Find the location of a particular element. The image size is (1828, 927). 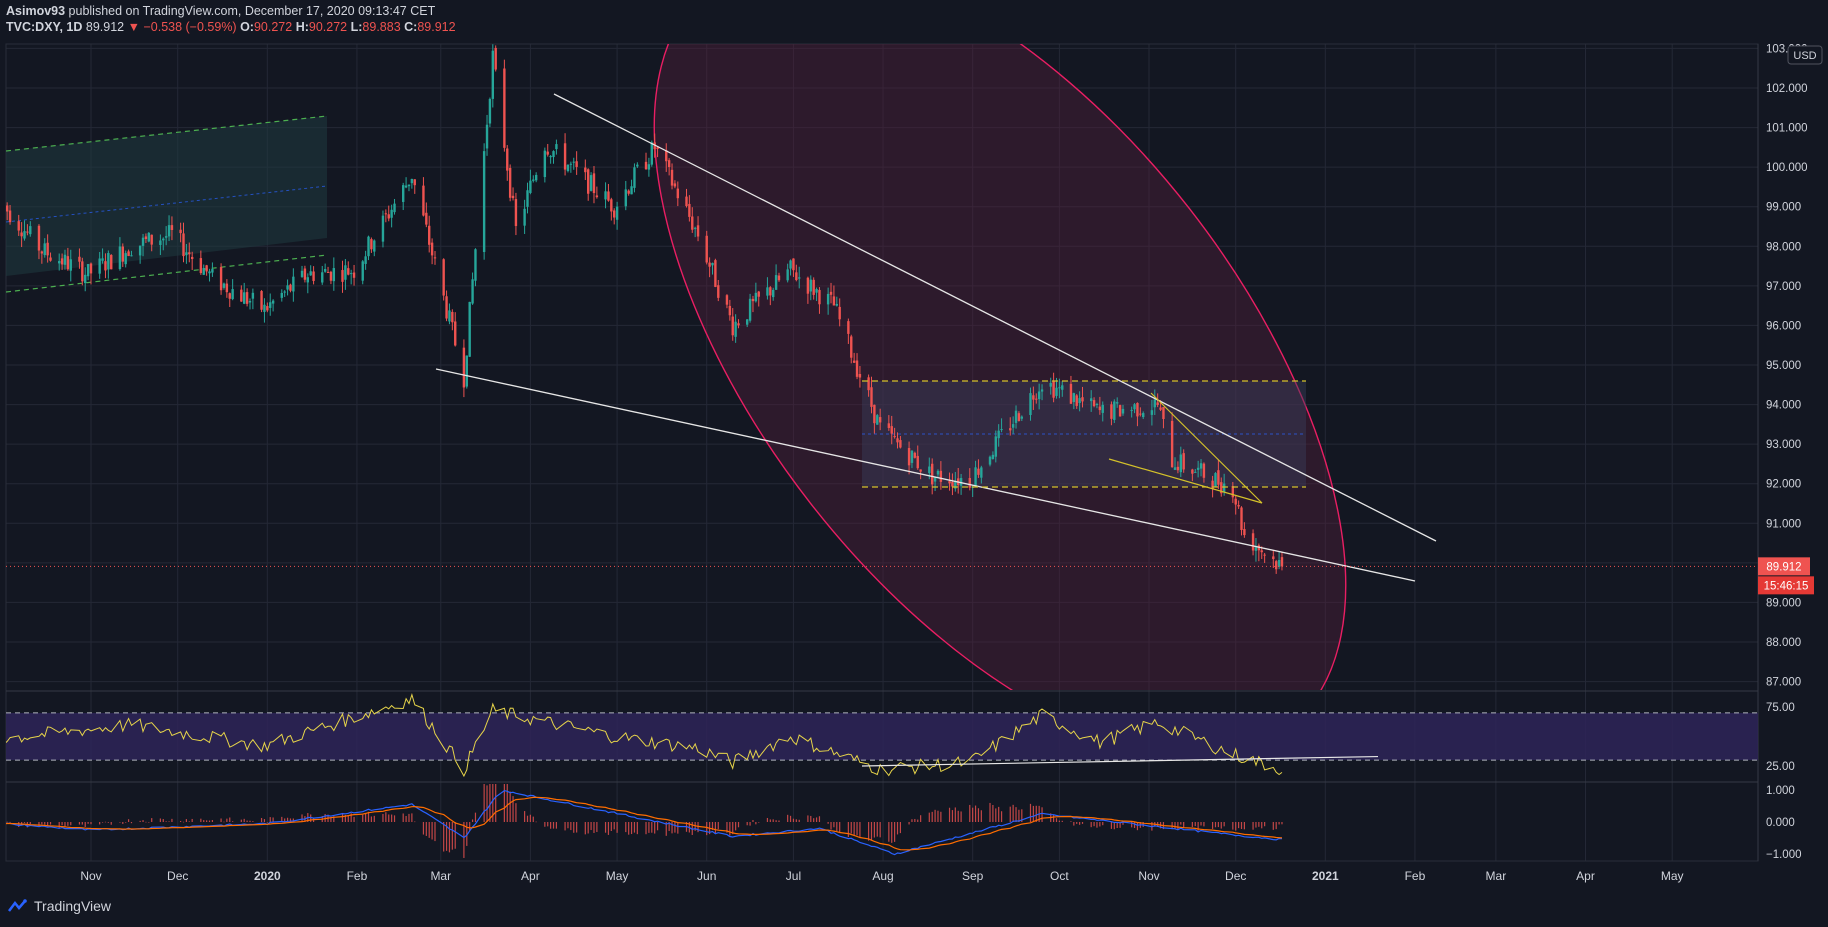

price-tick-label: 95.000 is located at coordinates (1783, 366).